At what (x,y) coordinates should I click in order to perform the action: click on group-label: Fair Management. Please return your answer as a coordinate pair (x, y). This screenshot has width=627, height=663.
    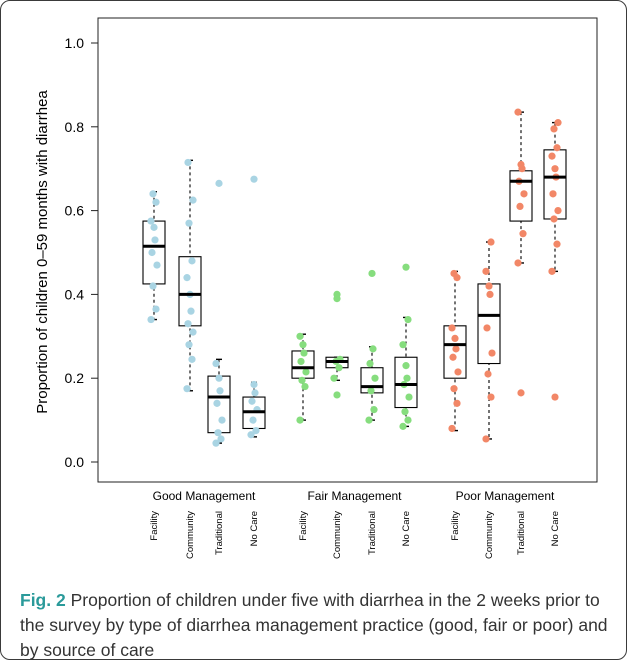
    Looking at the image, I should click on (354, 496).